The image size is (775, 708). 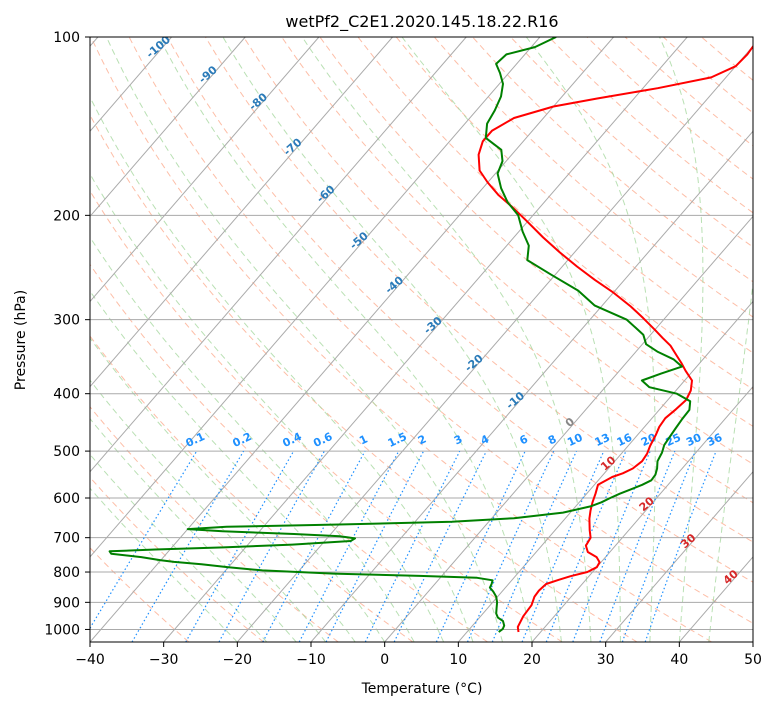 I want to click on mixing-ratio-label: 0.6, so click(x=322, y=440).